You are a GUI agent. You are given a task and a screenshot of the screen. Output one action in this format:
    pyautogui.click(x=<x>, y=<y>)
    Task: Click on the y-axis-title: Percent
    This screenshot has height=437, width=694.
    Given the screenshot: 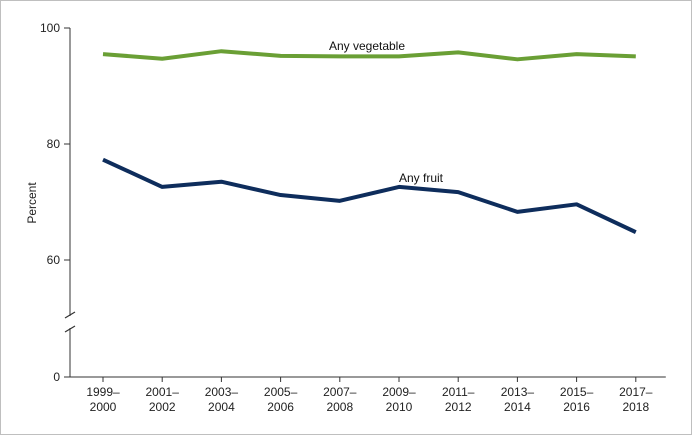 What is the action you would take?
    pyautogui.click(x=32, y=203)
    